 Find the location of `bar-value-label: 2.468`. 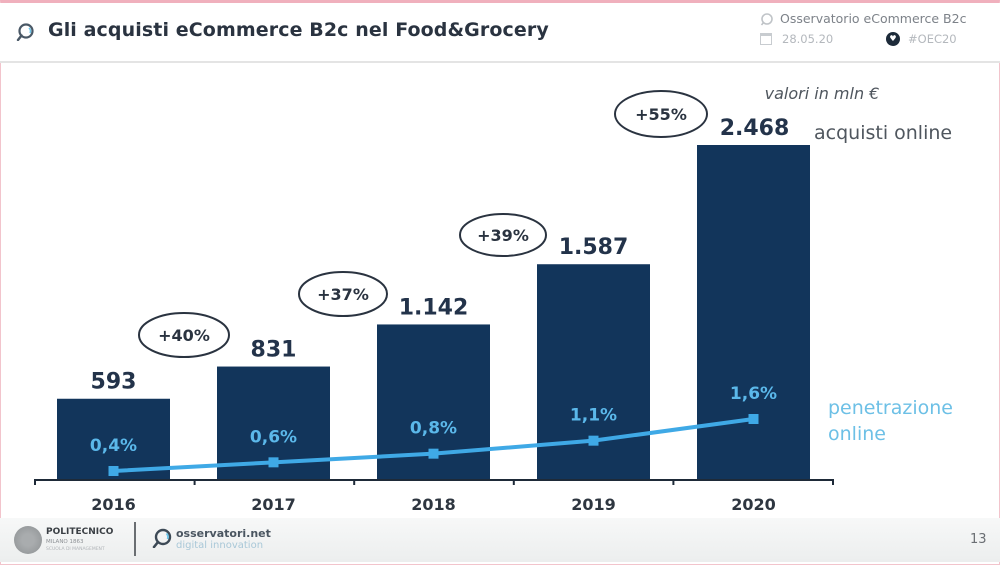

bar-value-label: 2.468 is located at coordinates (755, 128).